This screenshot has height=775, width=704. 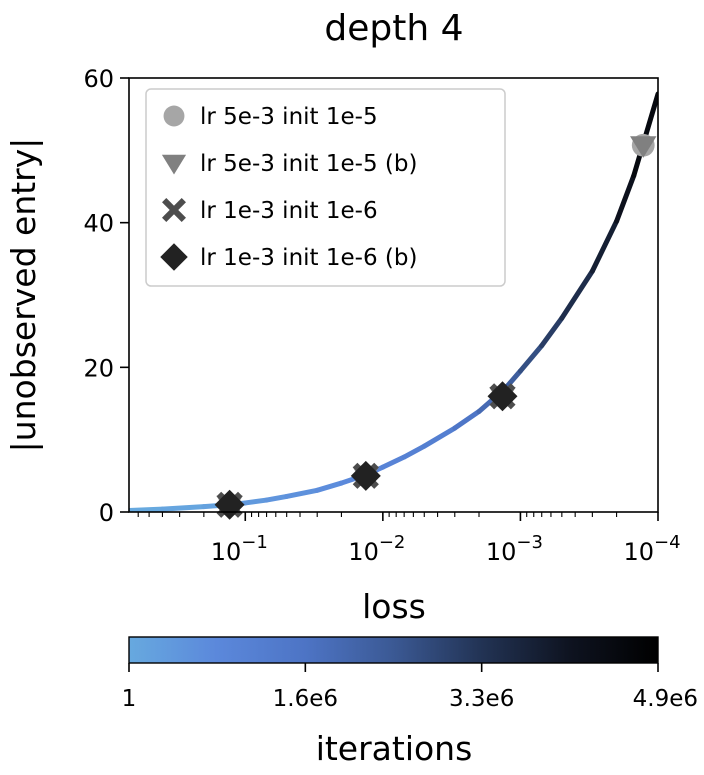 I want to click on x-axis: 10⁻¹ 10⁻² 10⁻³ 10⁻⁴, so click(x=409, y=539).